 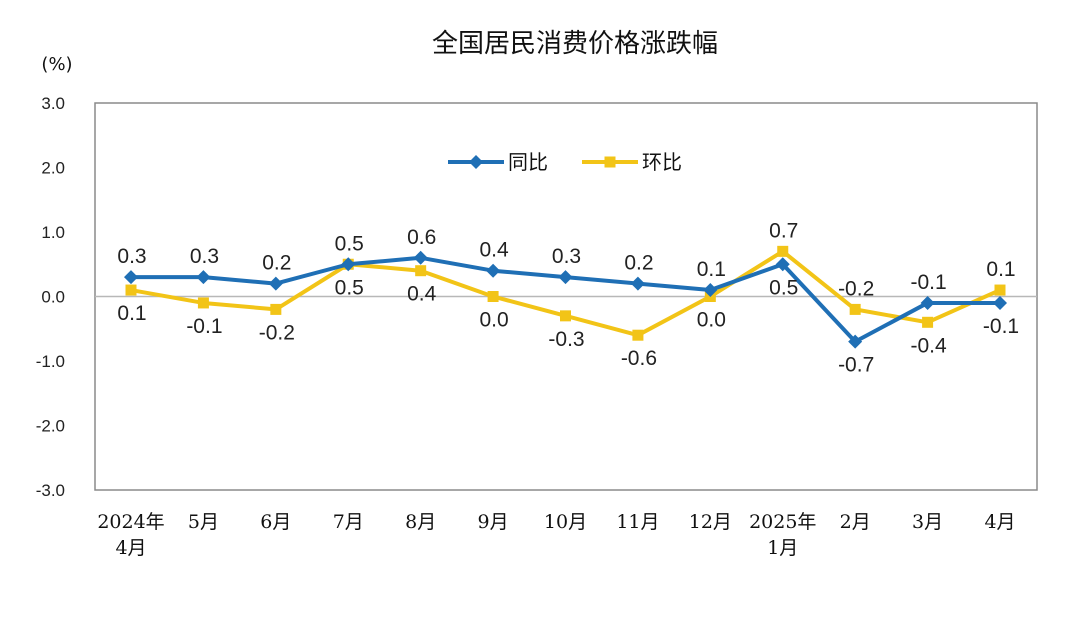 I want to click on legend-label: 环比, so click(x=662, y=162).